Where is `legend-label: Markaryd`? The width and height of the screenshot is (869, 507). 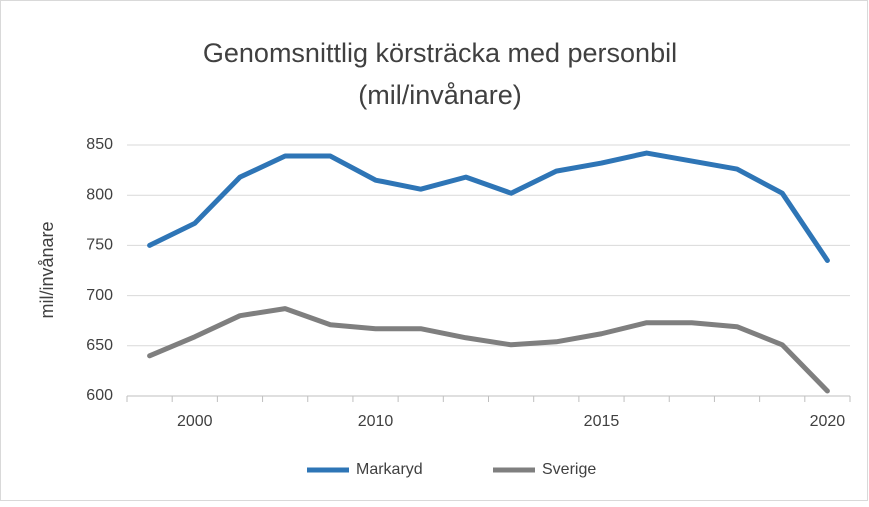 legend-label: Markaryd is located at coordinates (389, 469).